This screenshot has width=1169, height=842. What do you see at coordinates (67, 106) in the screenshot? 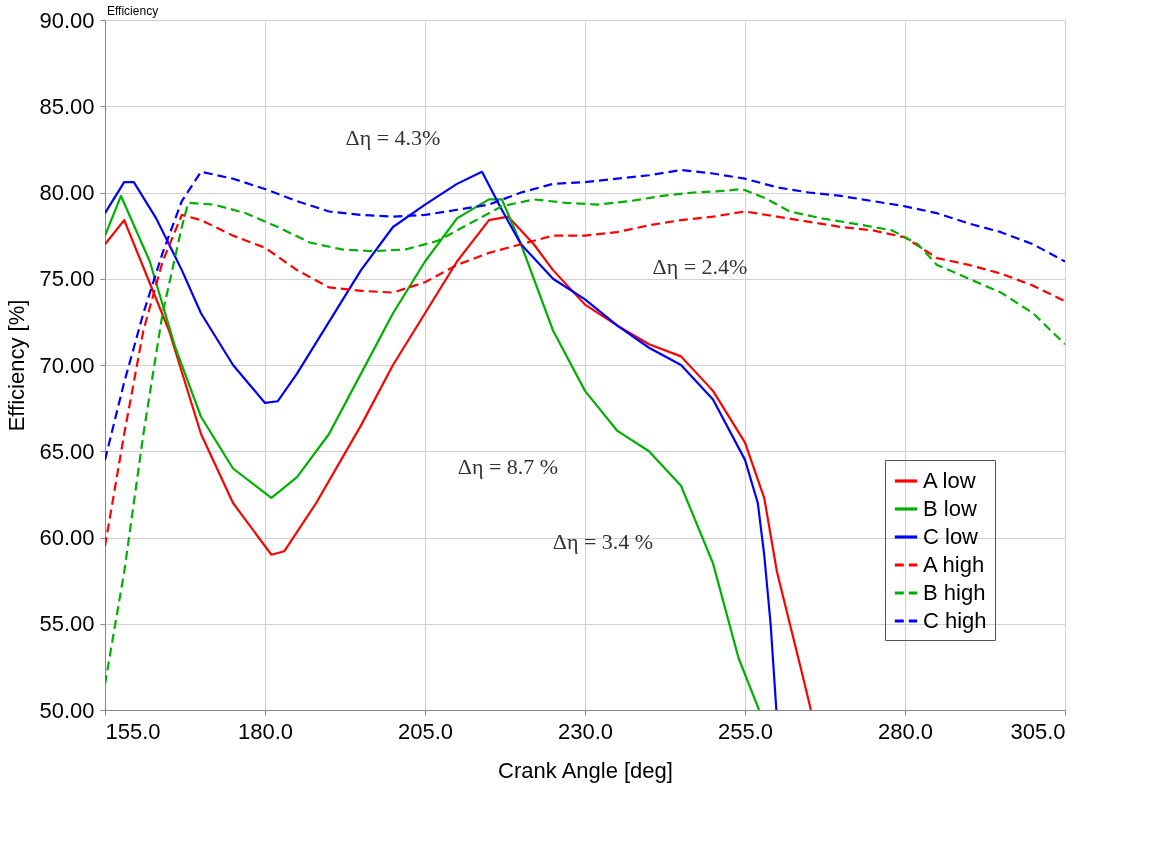
I see `y-tick-label: 85.00` at bounding box center [67, 106].